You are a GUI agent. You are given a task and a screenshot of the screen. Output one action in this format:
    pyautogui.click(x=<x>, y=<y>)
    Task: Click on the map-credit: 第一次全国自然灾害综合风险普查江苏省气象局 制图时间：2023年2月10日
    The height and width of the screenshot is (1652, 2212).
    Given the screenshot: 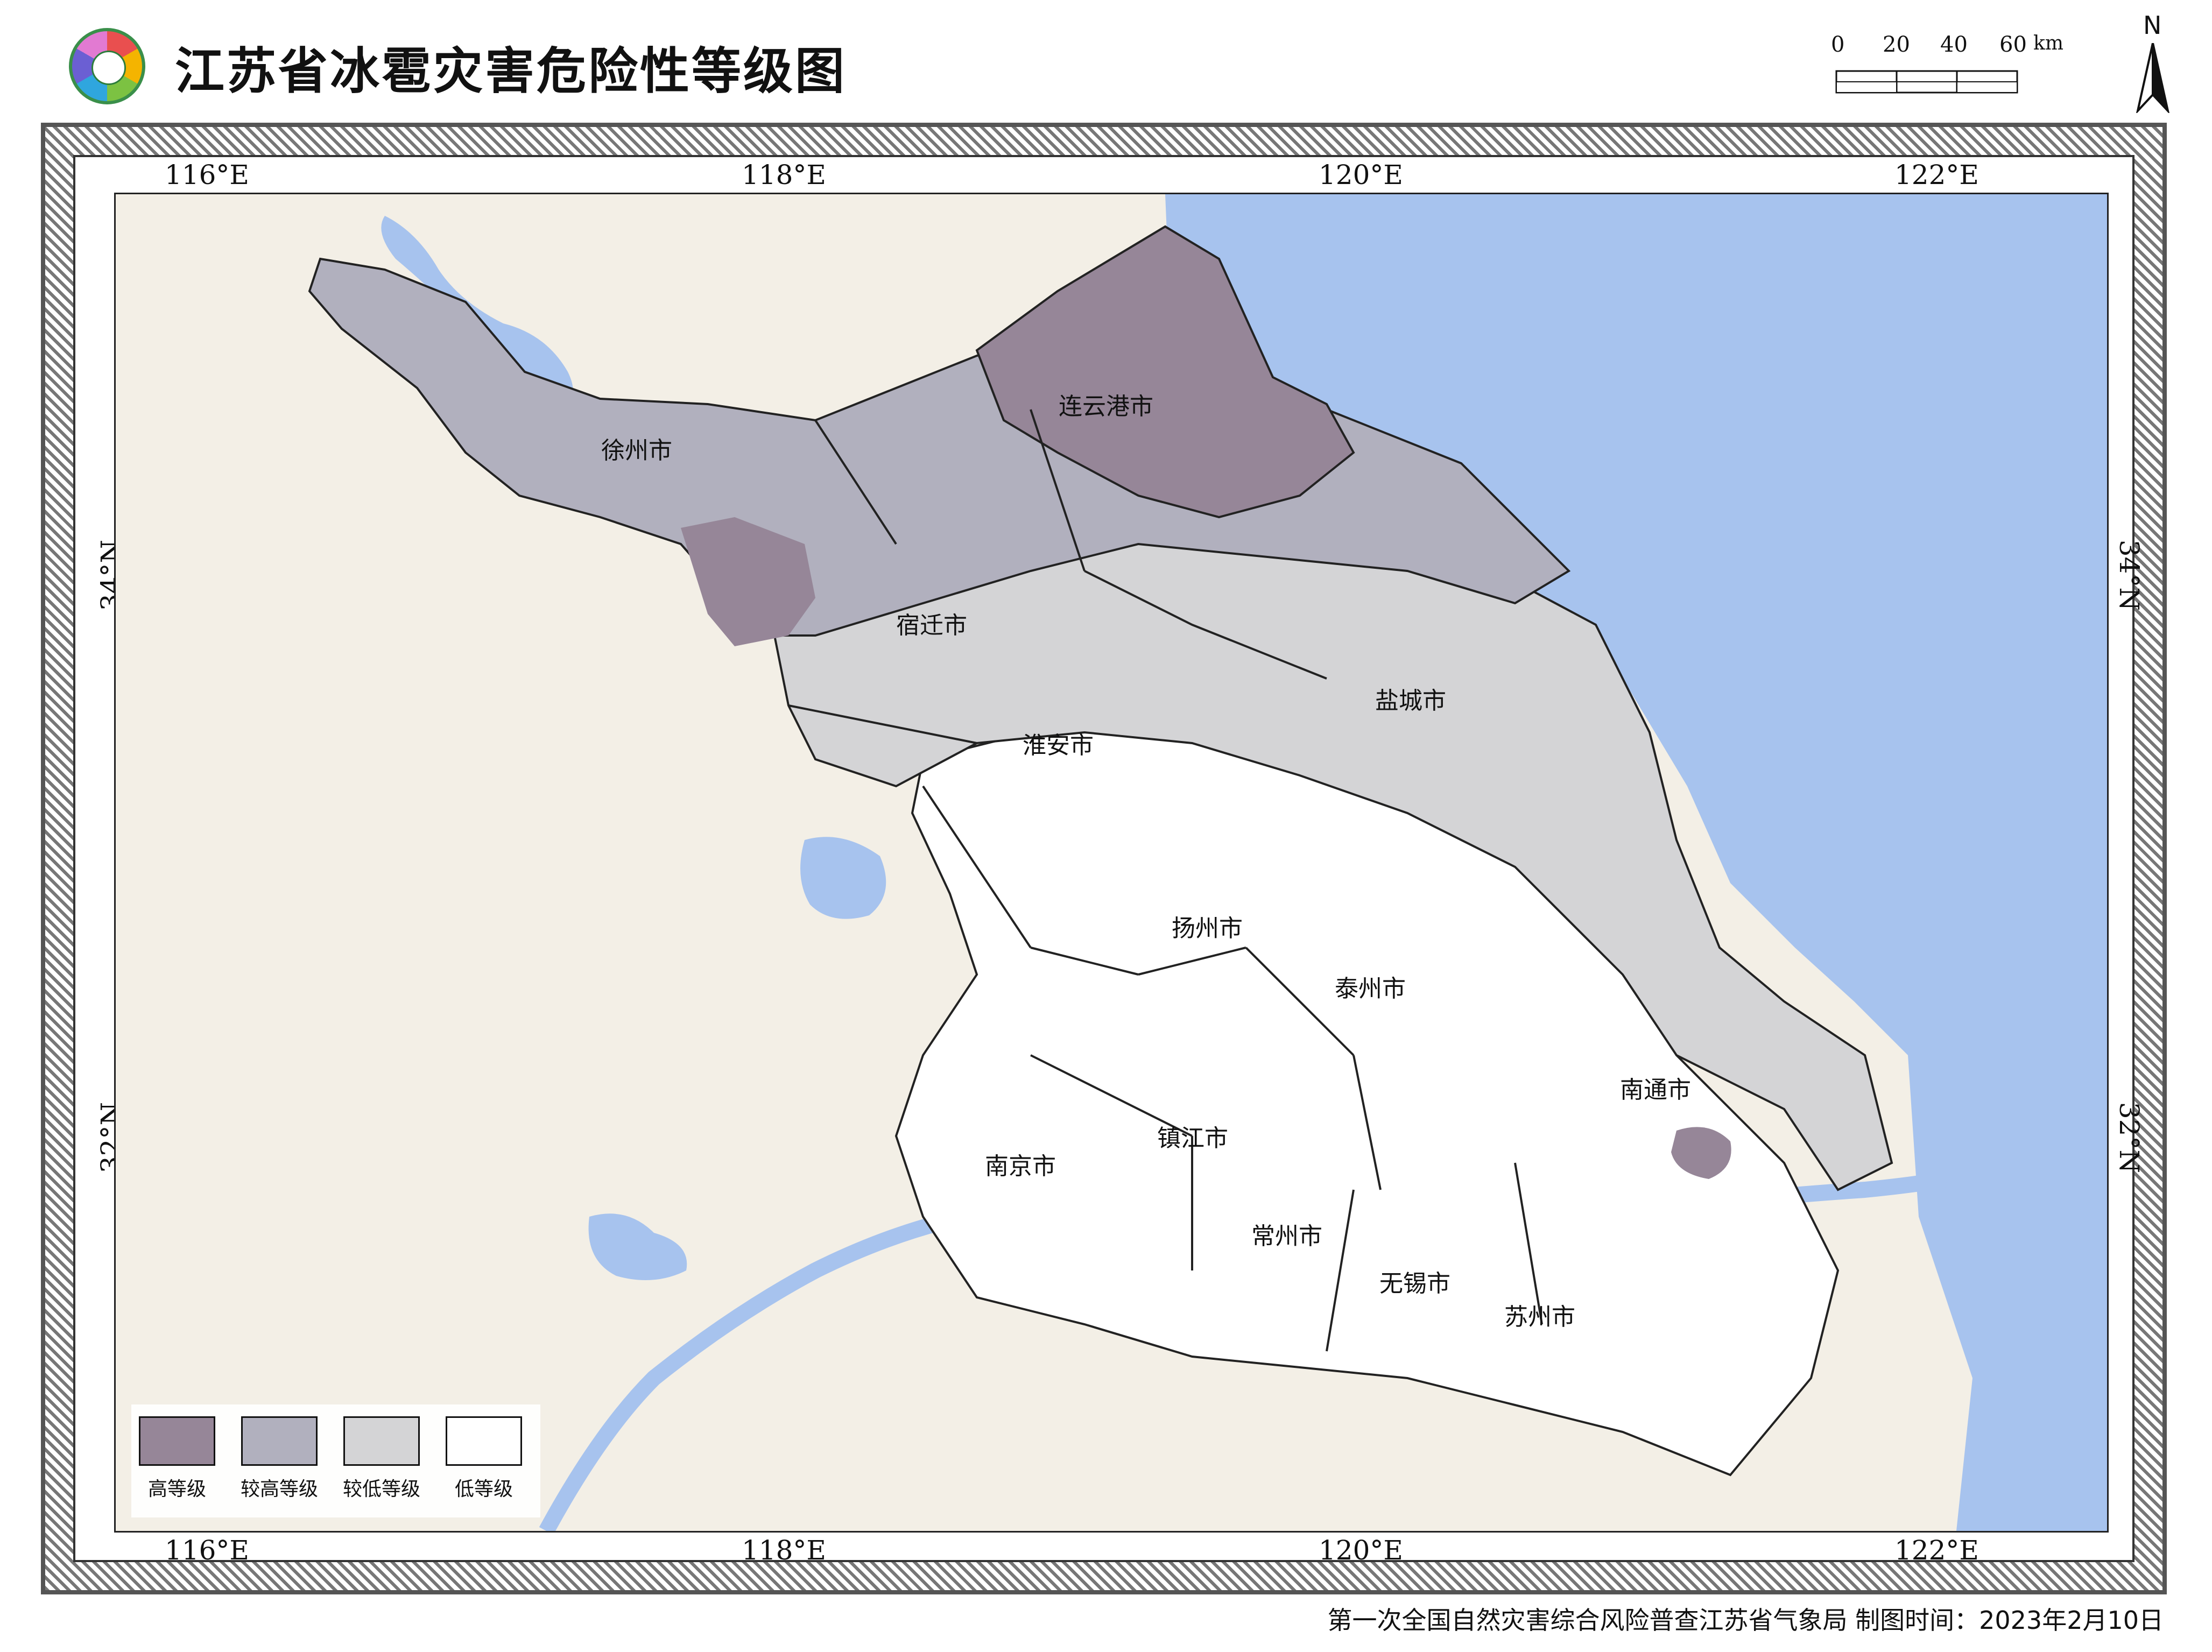 What is the action you would take?
    pyautogui.click(x=1745, y=1620)
    